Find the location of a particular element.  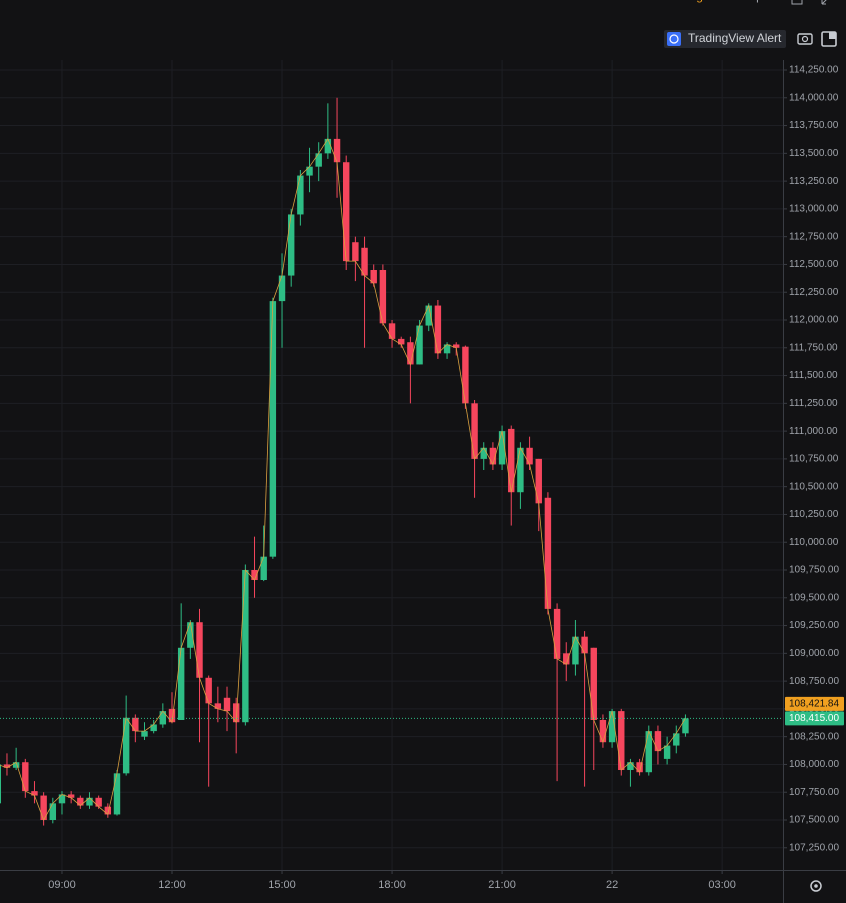

camera-lens is located at coordinates (805, 39).